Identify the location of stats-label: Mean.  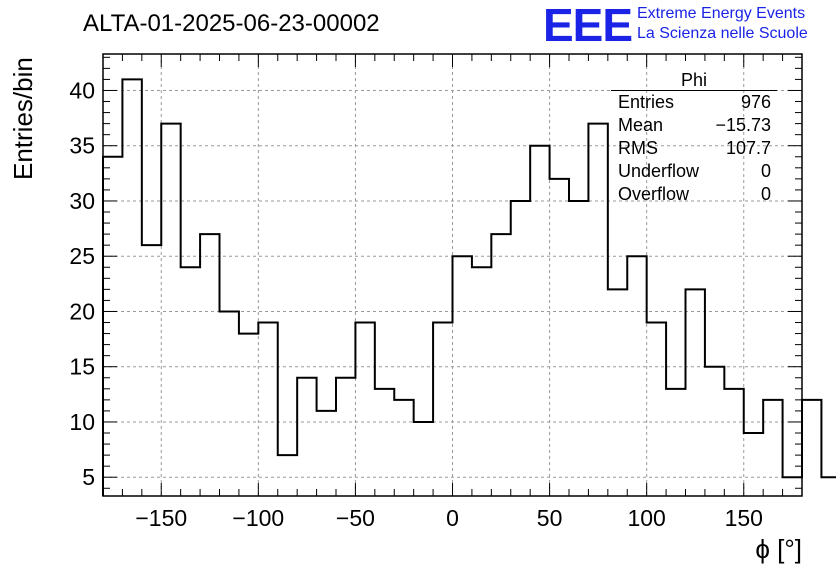
(641, 125).